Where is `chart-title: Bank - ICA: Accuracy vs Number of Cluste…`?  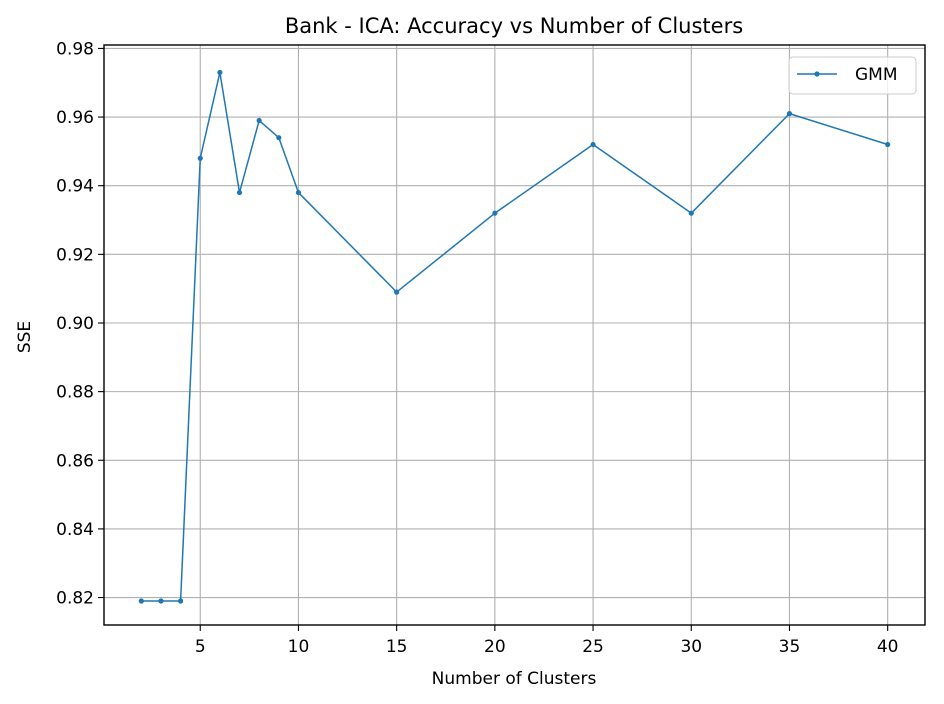 chart-title: Bank - ICA: Accuracy vs Number of Cluste… is located at coordinates (514, 26).